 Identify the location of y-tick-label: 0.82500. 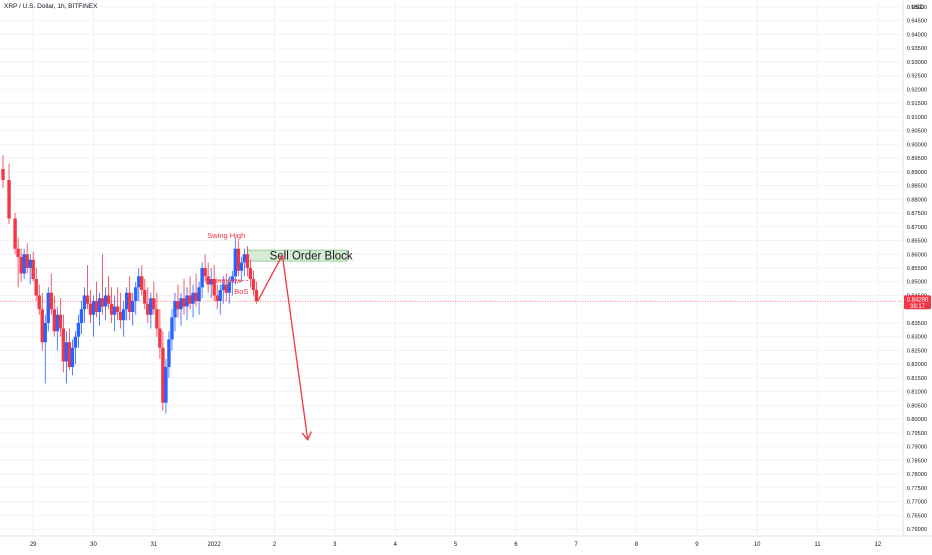
(917, 351).